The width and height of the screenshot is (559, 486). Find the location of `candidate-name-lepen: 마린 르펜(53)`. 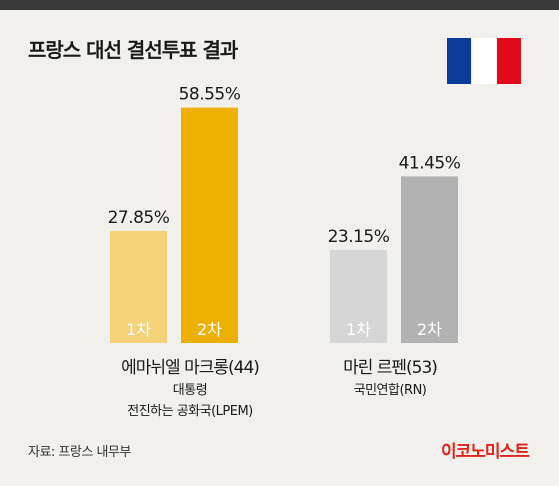

candidate-name-lepen: 마린 르펜(53) is located at coordinates (390, 368).